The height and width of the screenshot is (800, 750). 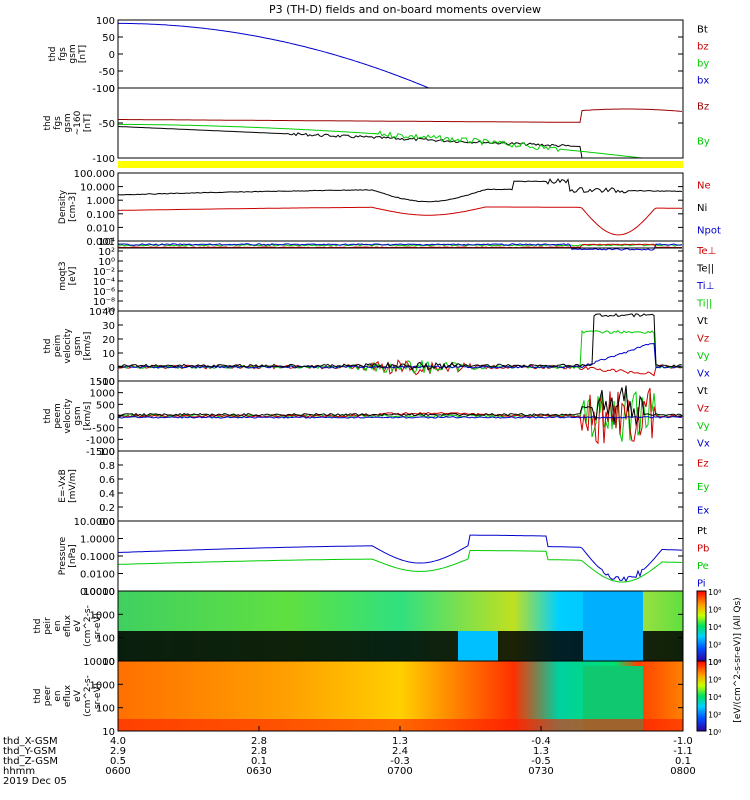 I want to click on legend-entry: Te||, so click(x=705, y=268).